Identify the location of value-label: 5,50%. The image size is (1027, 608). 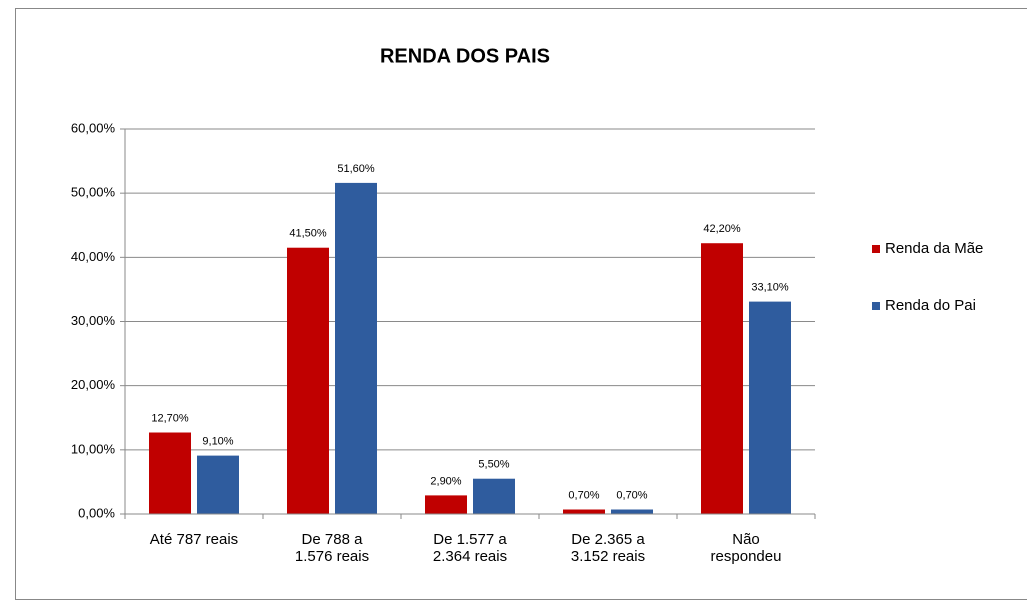
(493, 465).